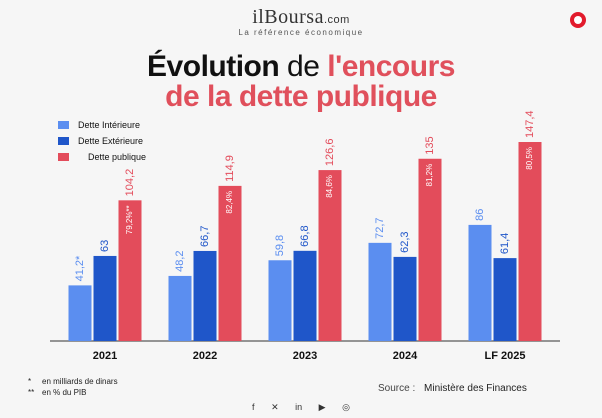 This screenshot has width=602, height=418. Describe the element at coordinates (130, 183) in the screenshot. I see `bar-value-label: 104,2` at that location.